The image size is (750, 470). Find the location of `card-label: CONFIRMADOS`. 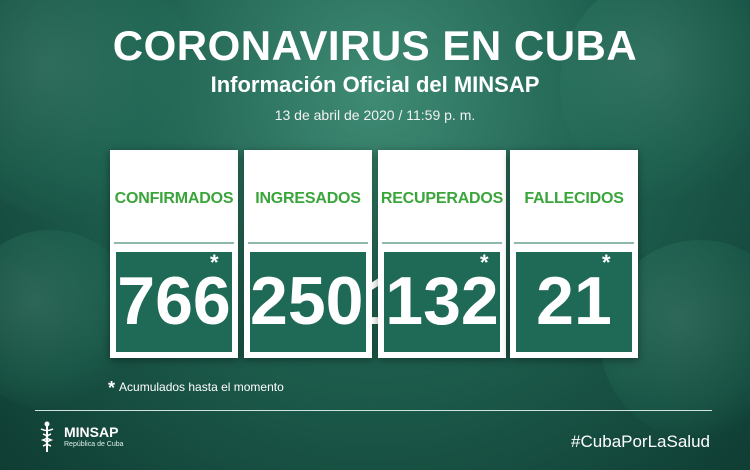

card-label: CONFIRMADOS is located at coordinates (174, 198).